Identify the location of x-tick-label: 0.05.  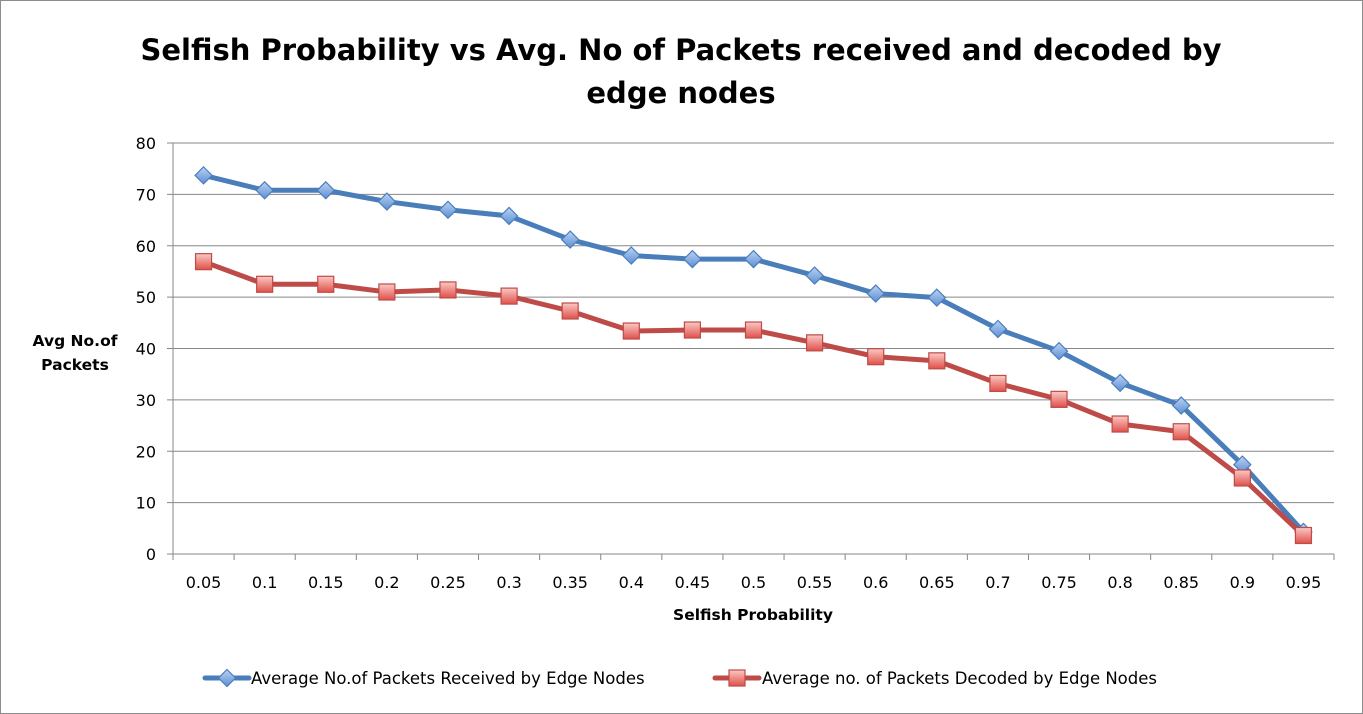
(204, 582).